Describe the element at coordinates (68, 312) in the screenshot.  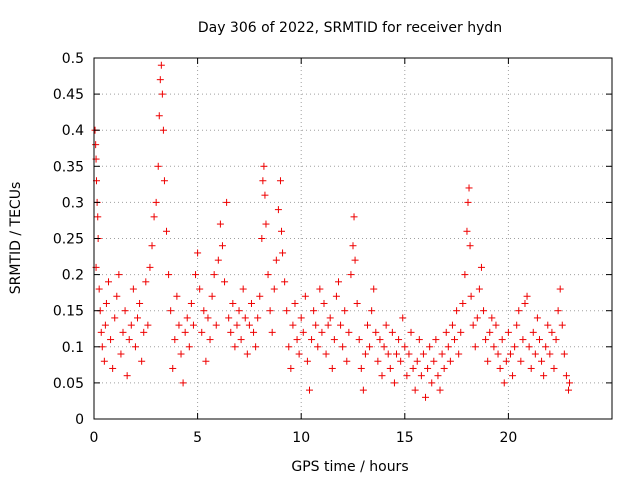
I see `y-tick-label: 0.15` at that location.